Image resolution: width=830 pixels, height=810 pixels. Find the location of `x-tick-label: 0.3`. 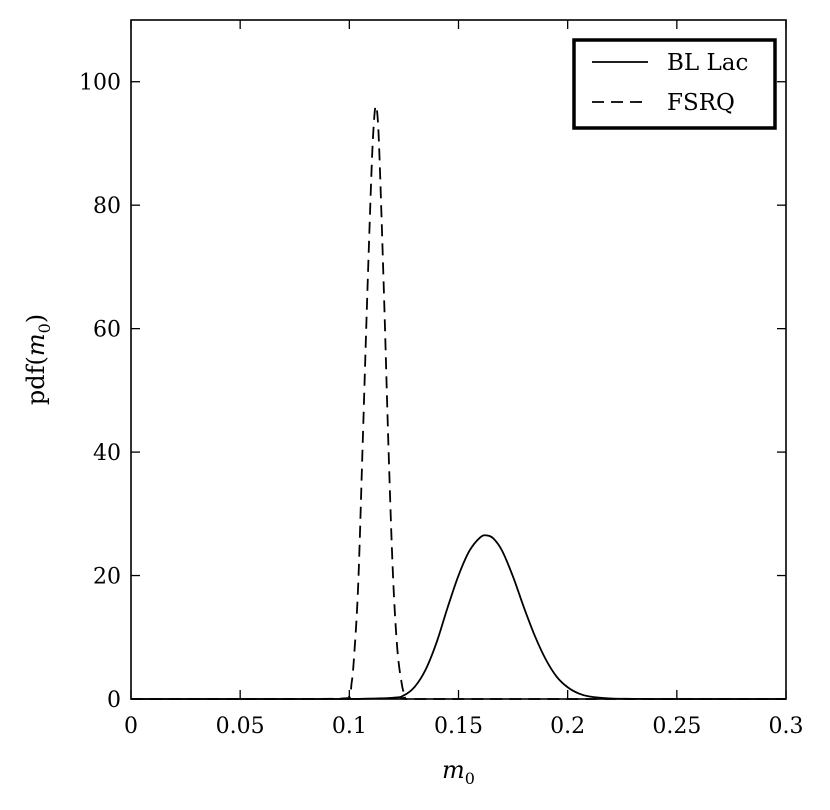

x-tick-label: 0.3 is located at coordinates (786, 726).